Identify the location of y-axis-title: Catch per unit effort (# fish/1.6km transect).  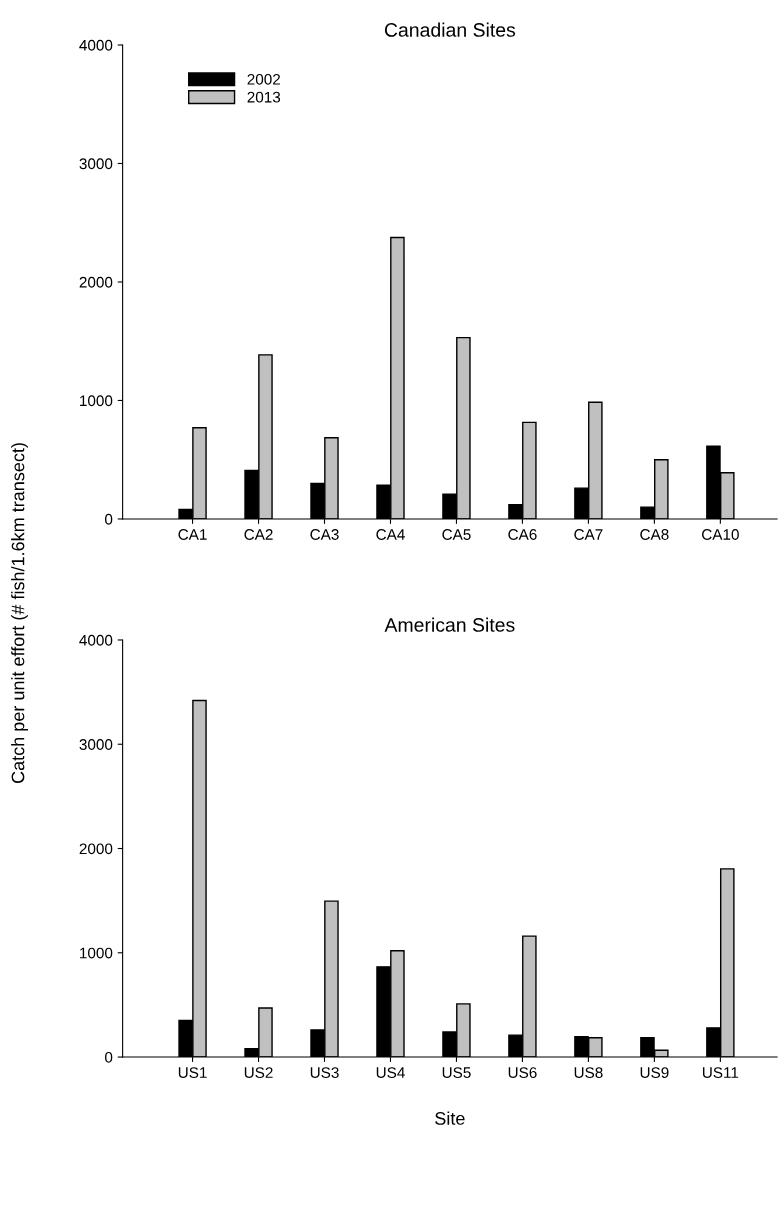
(19, 613).